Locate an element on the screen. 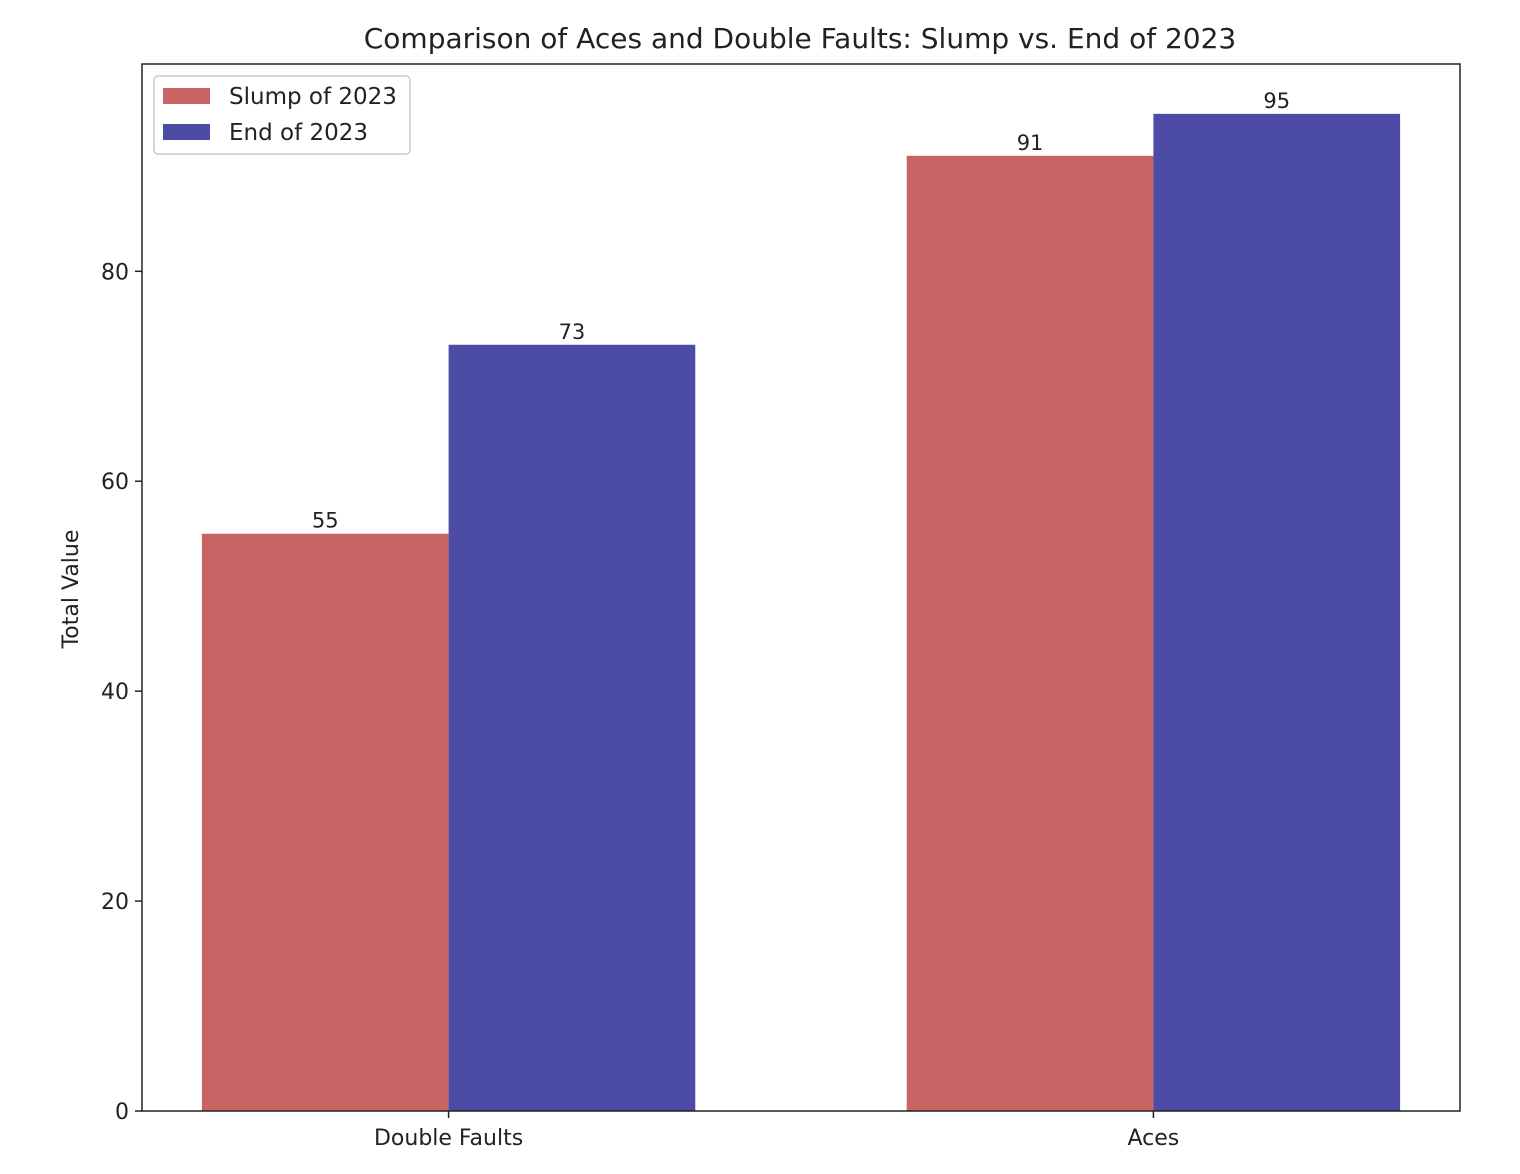 Image resolution: width=1520 pixels, height=1174 pixels. y-tick-label: 80 is located at coordinates (115, 272).